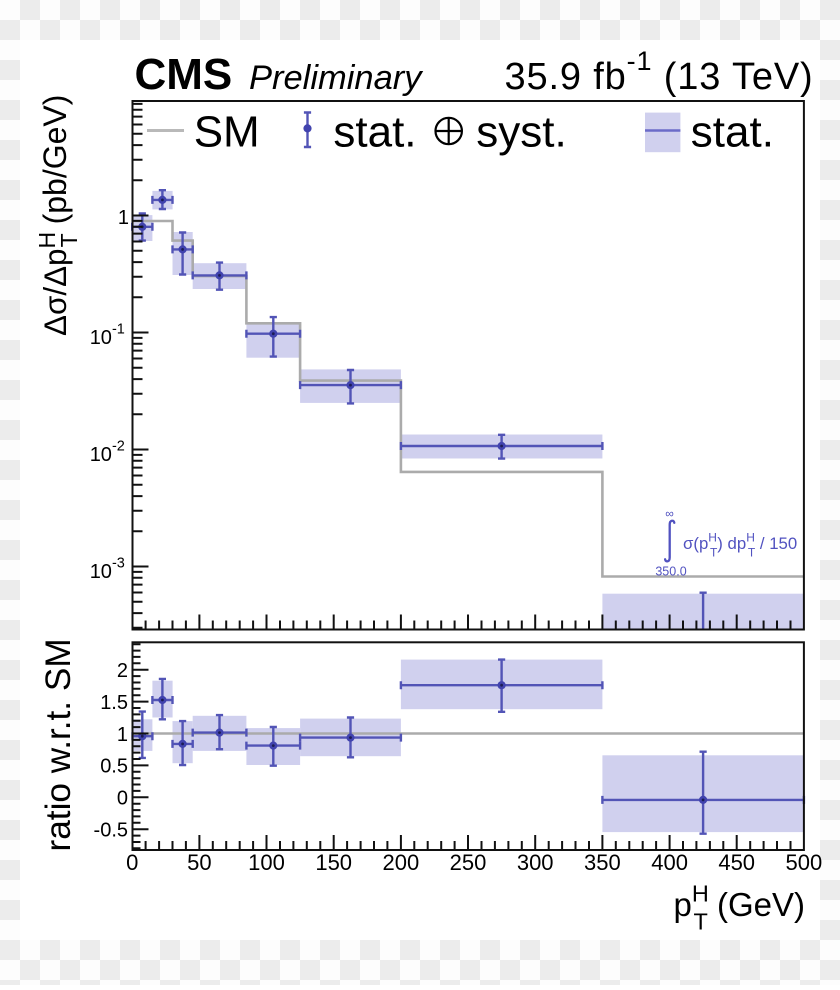 This screenshot has width=840, height=990. I want to click on svg-text: 450, so click(736, 862).